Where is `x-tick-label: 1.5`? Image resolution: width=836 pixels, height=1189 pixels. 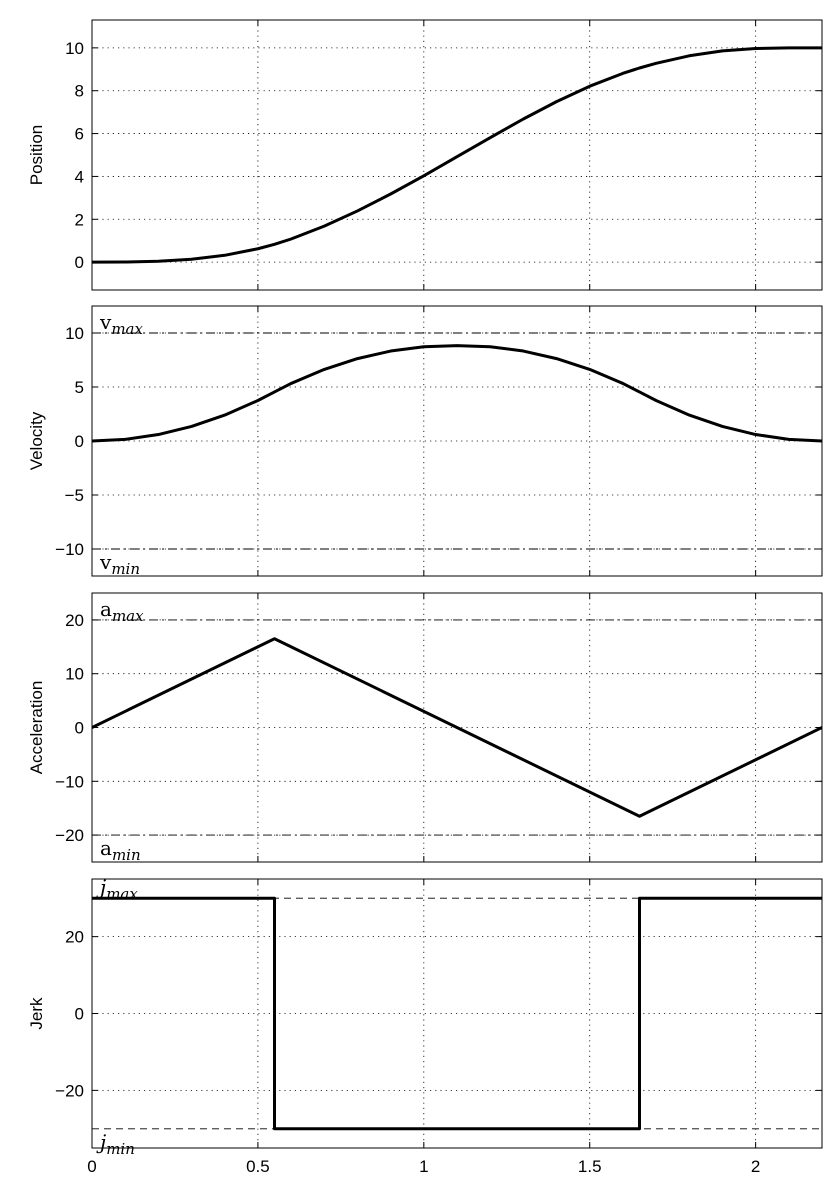
x-tick-label: 1.5 is located at coordinates (590, 1166).